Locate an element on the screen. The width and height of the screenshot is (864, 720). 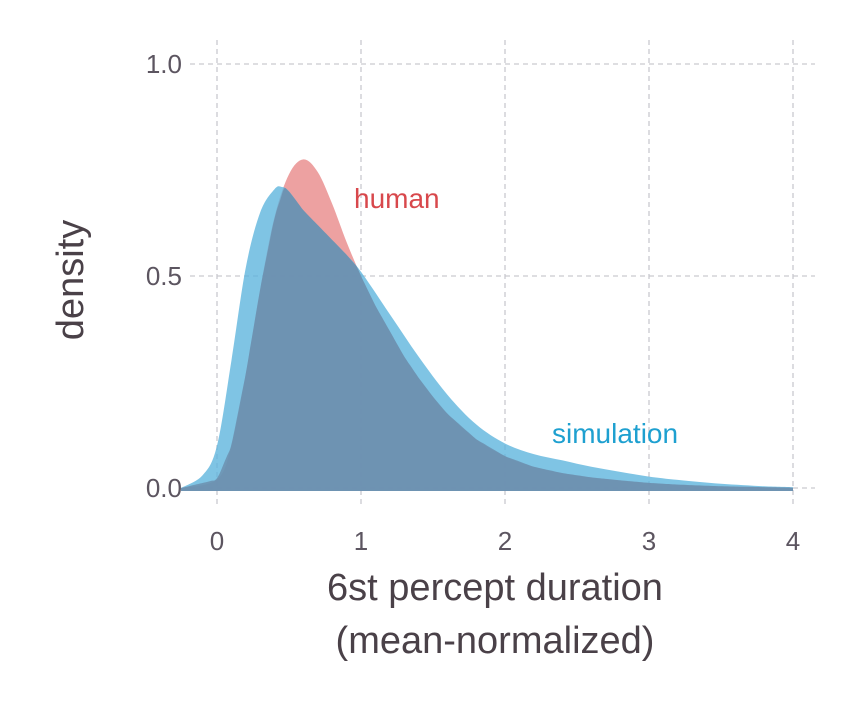
y-tick-label: 0.0 is located at coordinates (164, 488).